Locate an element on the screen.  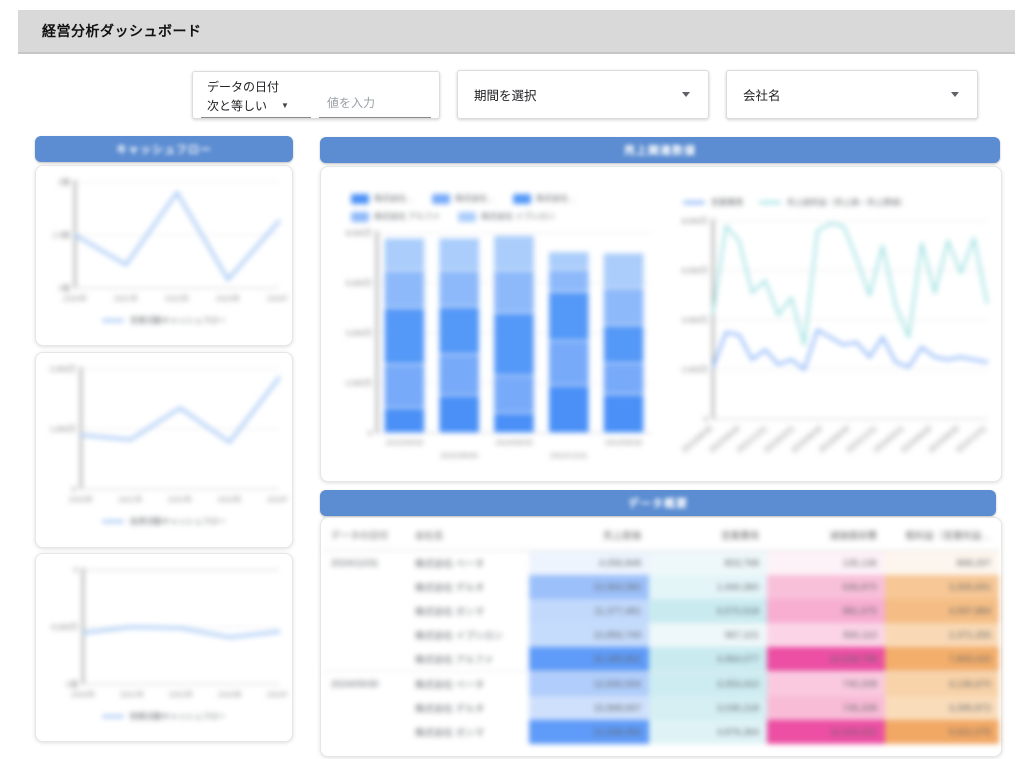
svg-text: 1,000万 is located at coordinates (63, 429).